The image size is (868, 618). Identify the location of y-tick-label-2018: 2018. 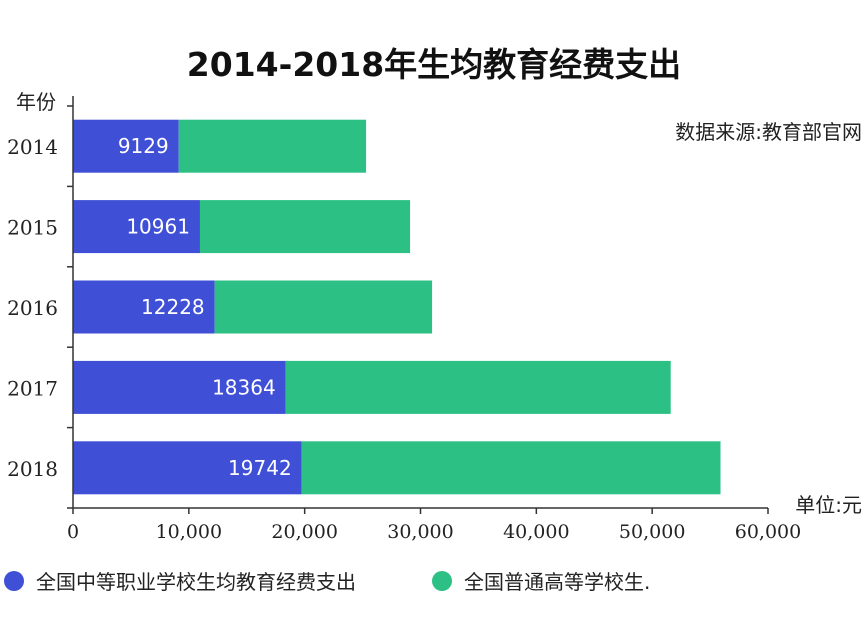
(32, 469).